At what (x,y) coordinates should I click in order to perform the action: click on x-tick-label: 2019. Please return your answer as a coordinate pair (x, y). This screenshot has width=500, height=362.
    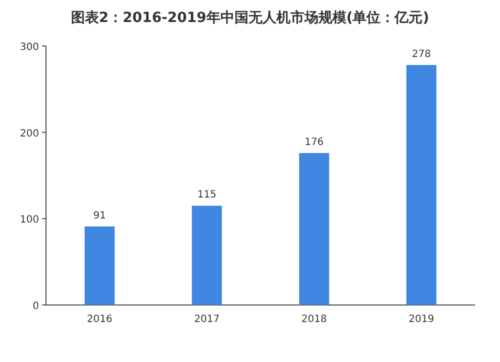
    Looking at the image, I should click on (421, 319).